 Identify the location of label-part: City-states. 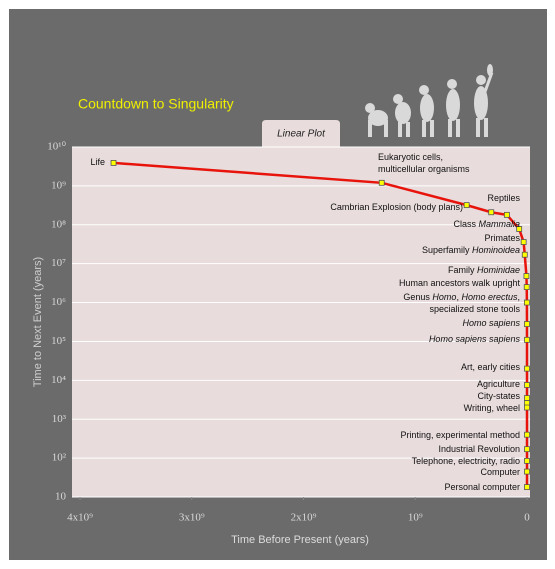
(498, 396).